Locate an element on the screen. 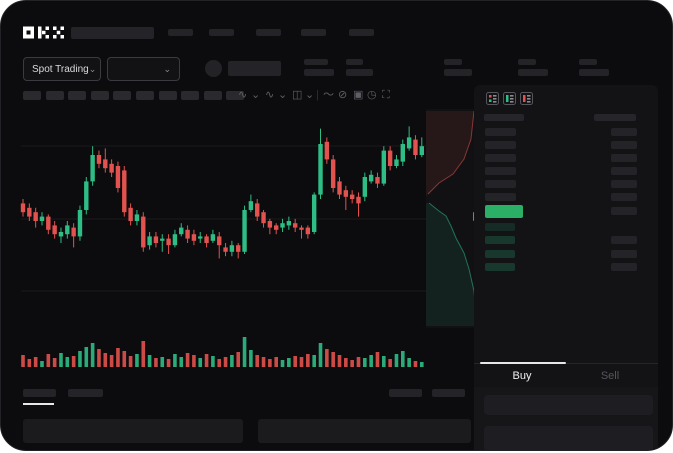 The width and height of the screenshot is (673, 453). order-book-row-amount is located at coordinates (624, 211).